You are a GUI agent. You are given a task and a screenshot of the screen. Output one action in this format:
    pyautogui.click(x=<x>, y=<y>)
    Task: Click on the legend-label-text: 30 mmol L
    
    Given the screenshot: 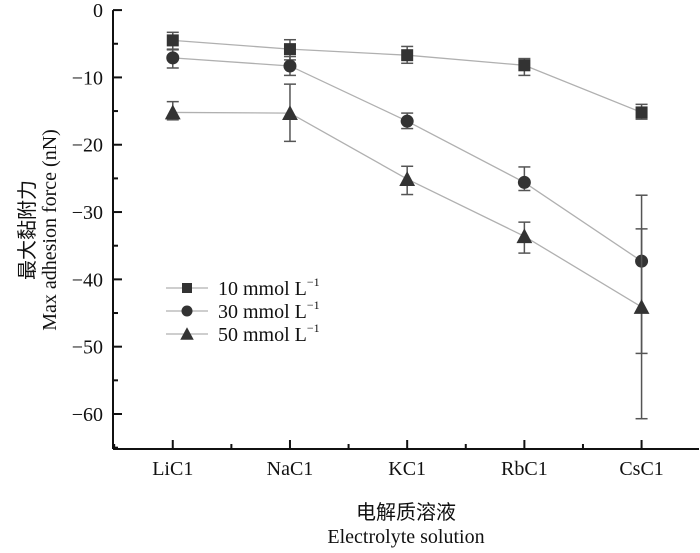 What is the action you would take?
    pyautogui.click(x=262, y=312)
    